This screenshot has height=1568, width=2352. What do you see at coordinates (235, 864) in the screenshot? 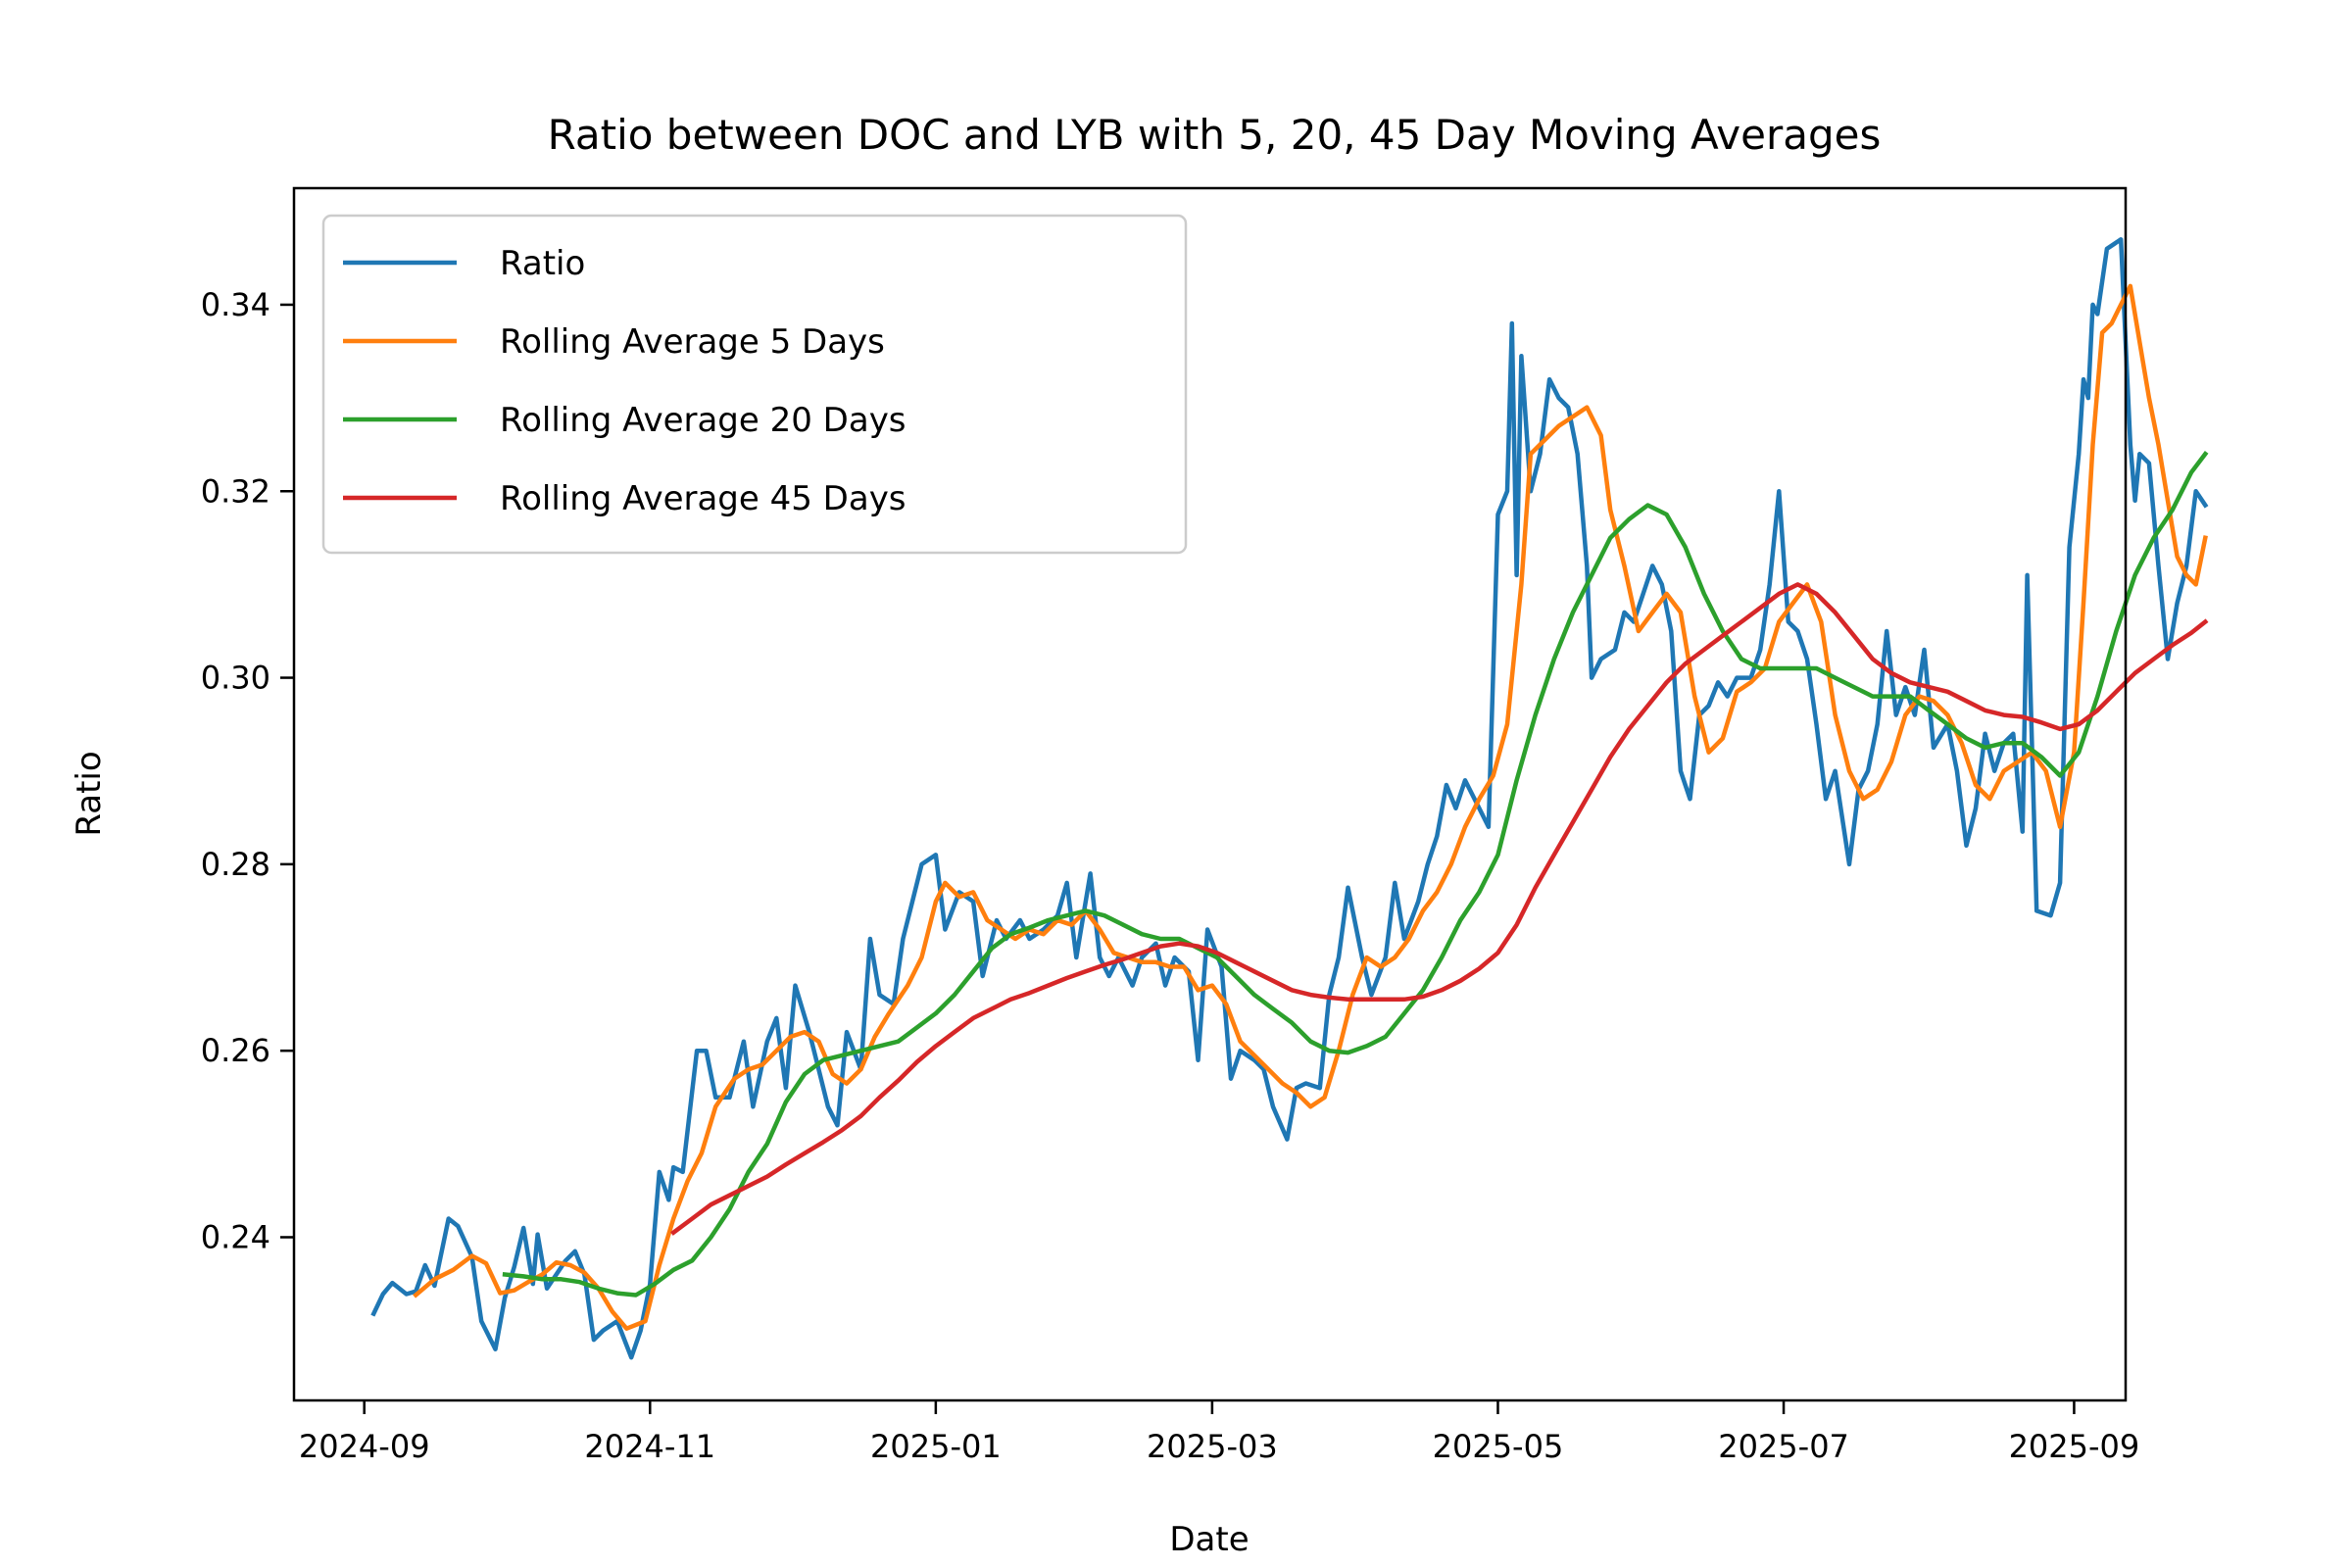
I see `y-tick-label: 0.28` at bounding box center [235, 864].